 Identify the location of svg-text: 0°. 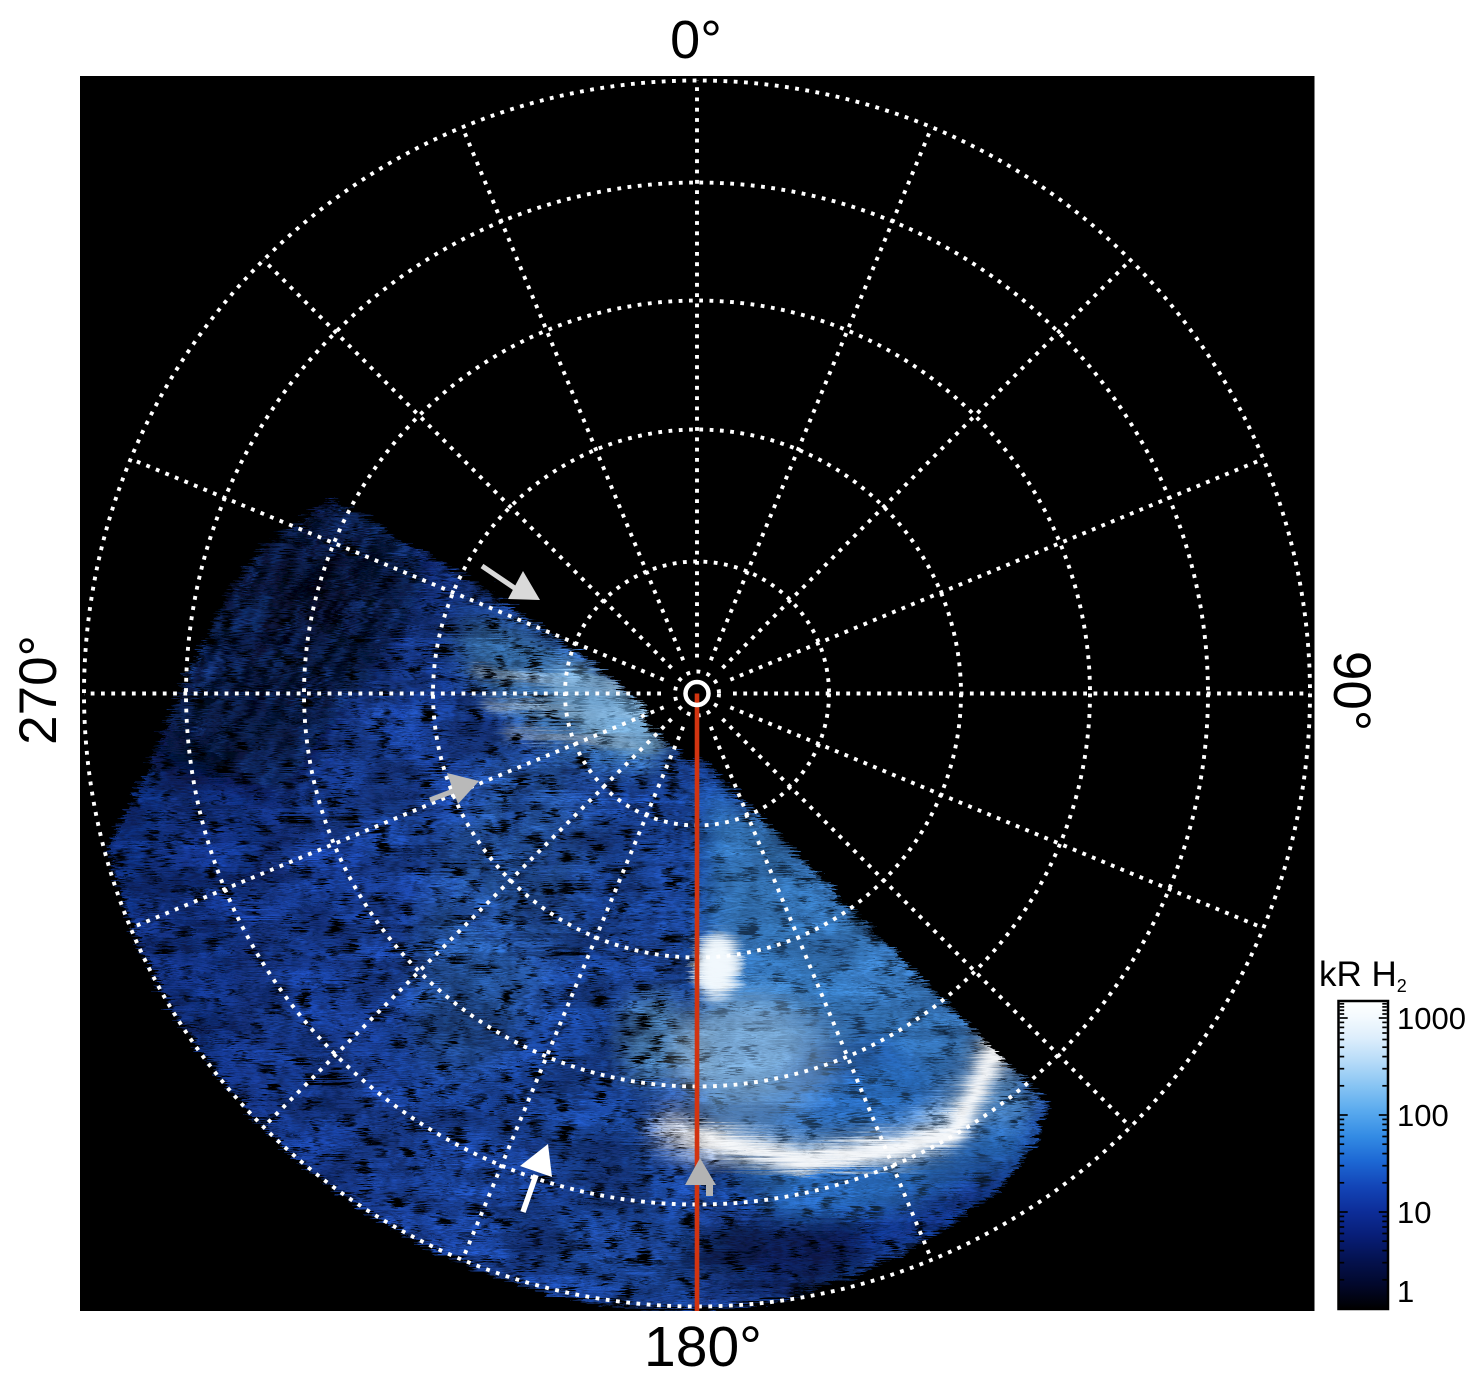
(696, 40).